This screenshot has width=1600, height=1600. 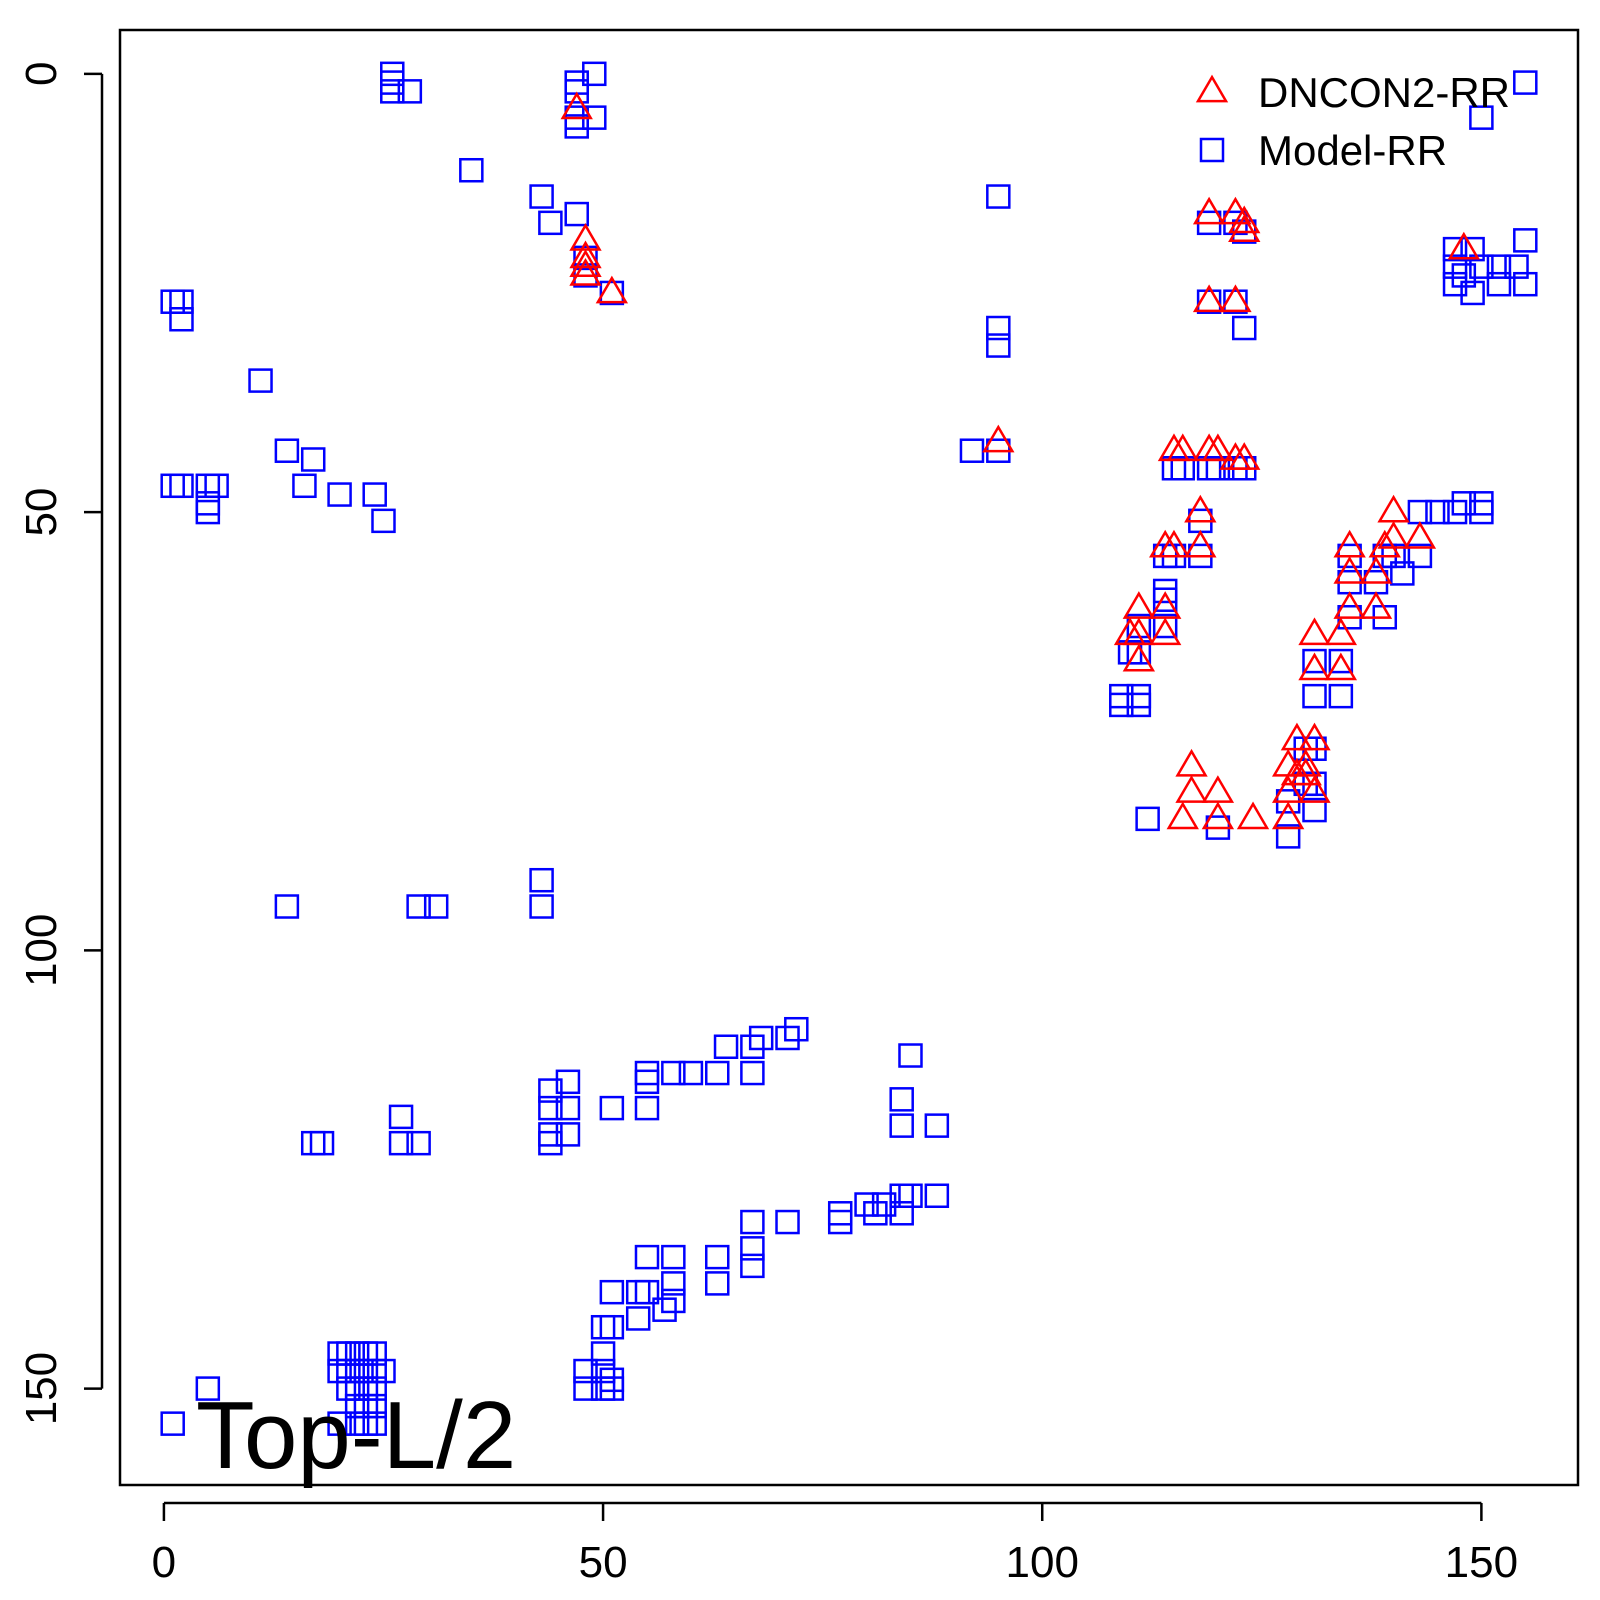 What do you see at coordinates (41, 512) in the screenshot?
I see `y-tick-label: 50` at bounding box center [41, 512].